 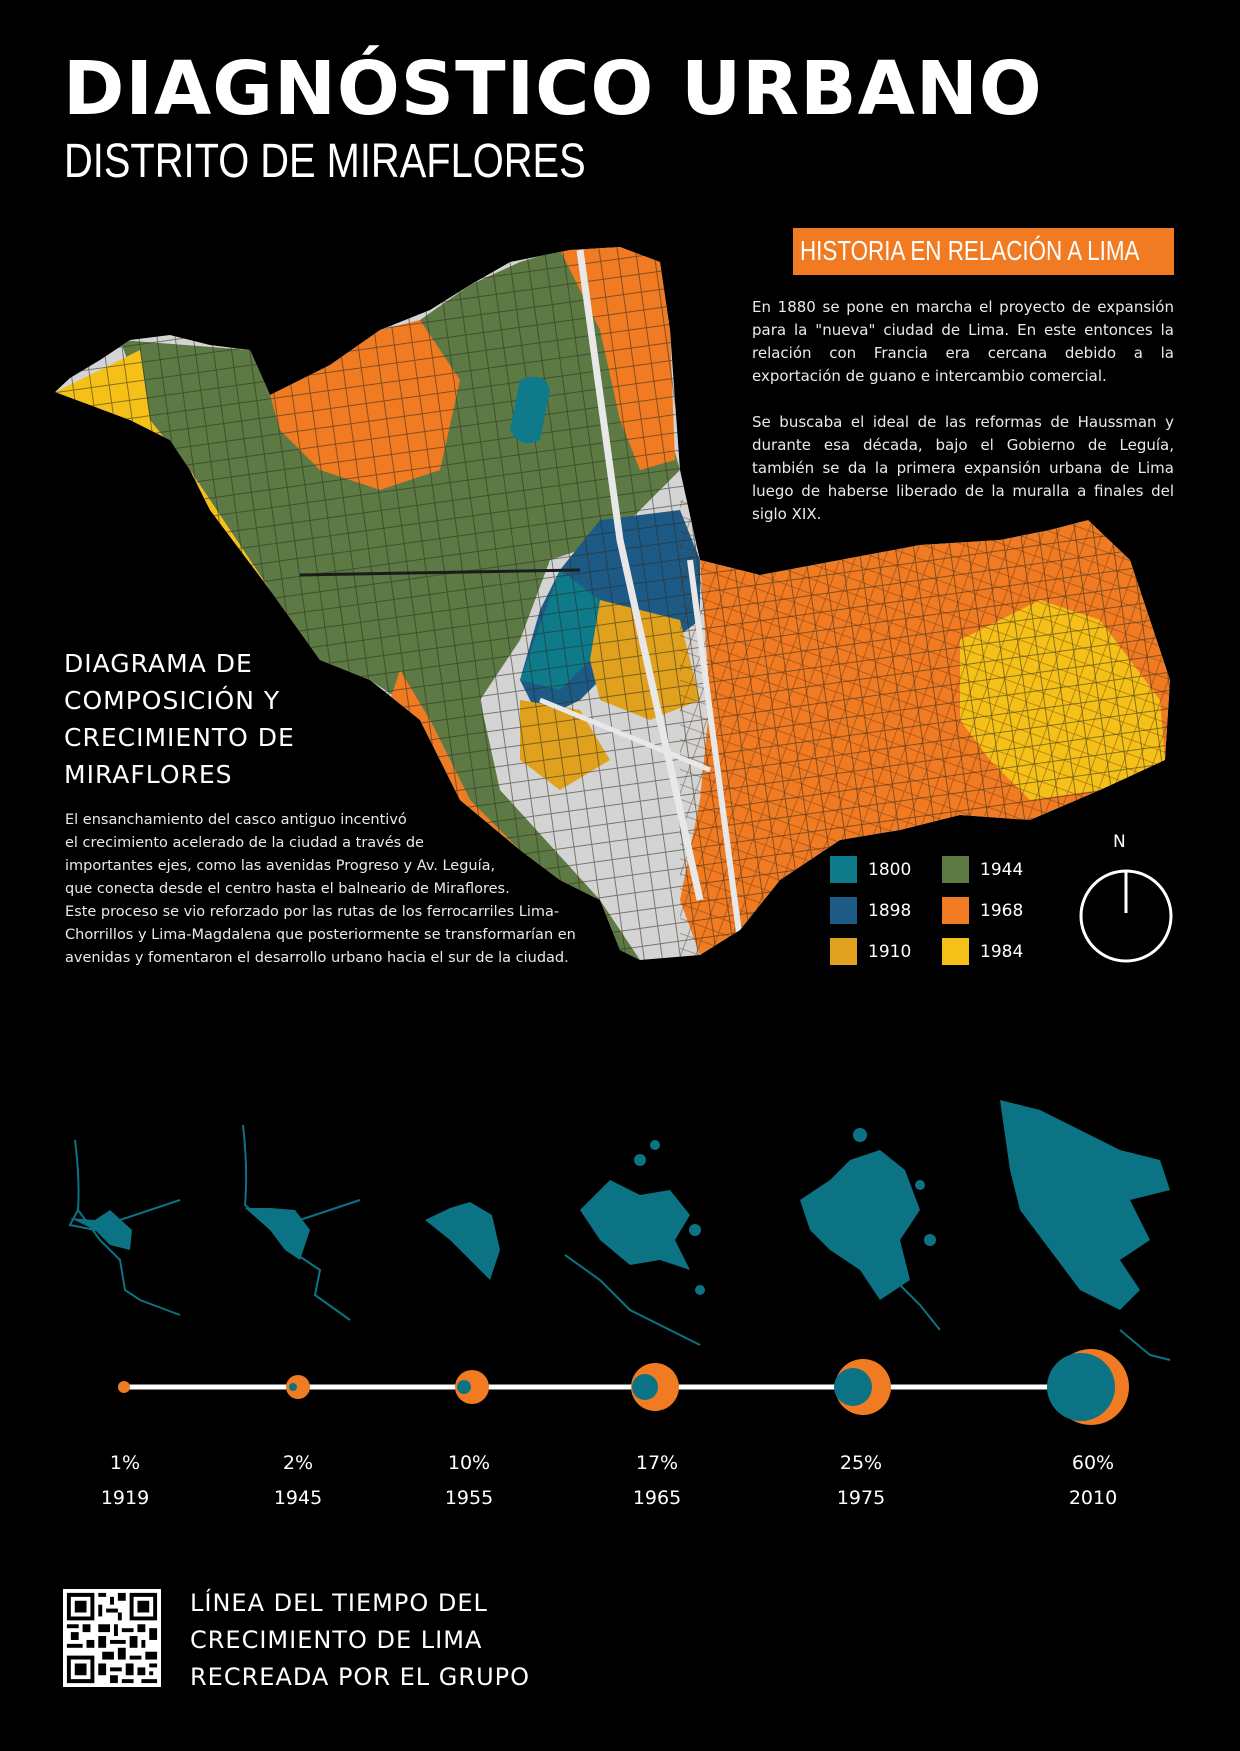 What do you see at coordinates (861, 1498) in the screenshot?
I see `timeline-year: 1975` at bounding box center [861, 1498].